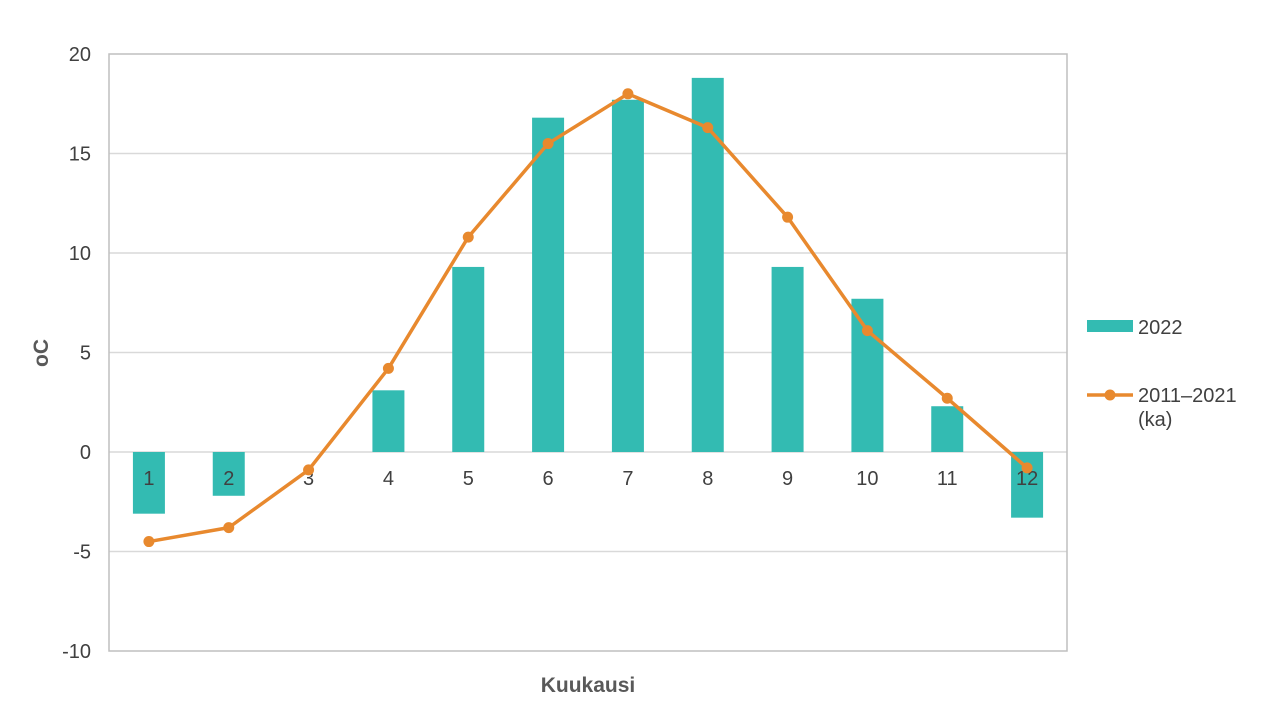  I want to click on y-tick-label: 5, so click(85, 354).